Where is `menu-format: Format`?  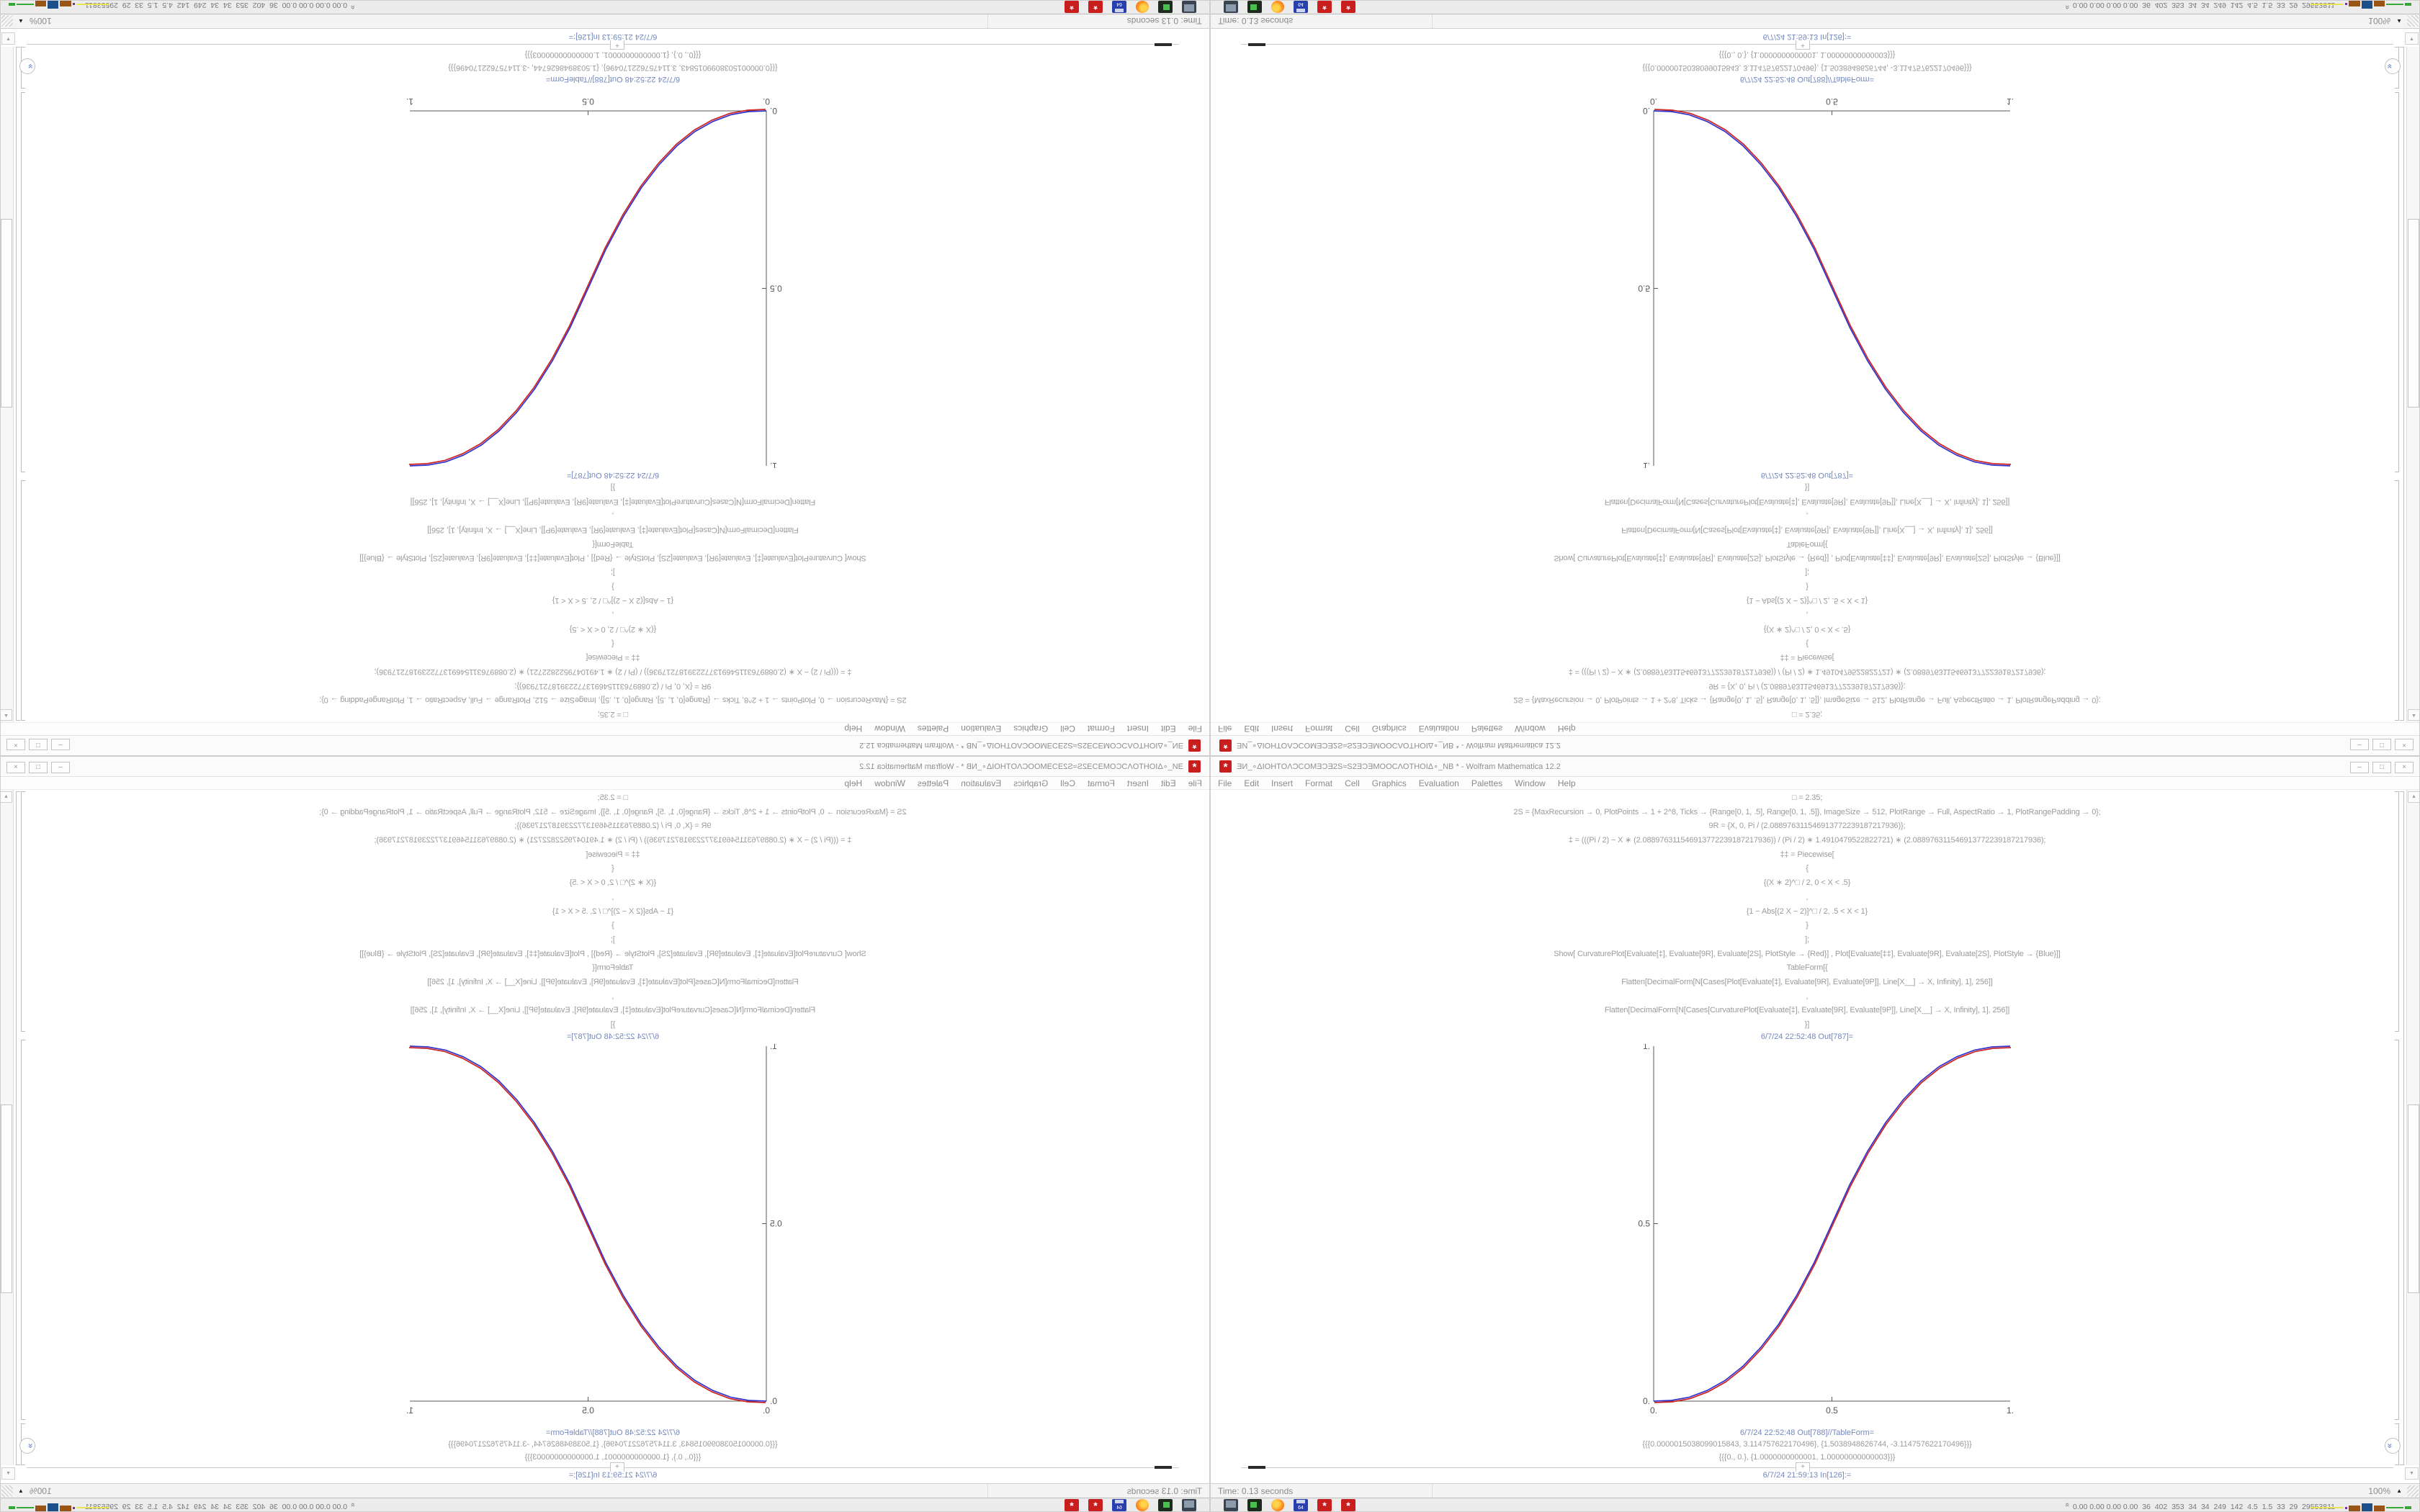 menu-format: Format is located at coordinates (1101, 729).